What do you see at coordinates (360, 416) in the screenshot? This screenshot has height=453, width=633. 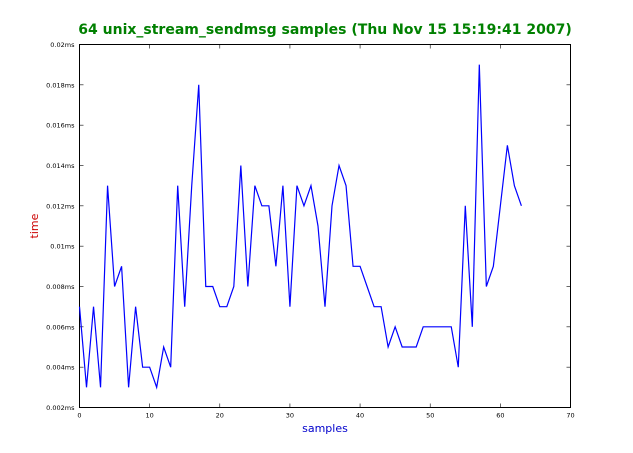 I see `x-tick-label: 40` at bounding box center [360, 416].